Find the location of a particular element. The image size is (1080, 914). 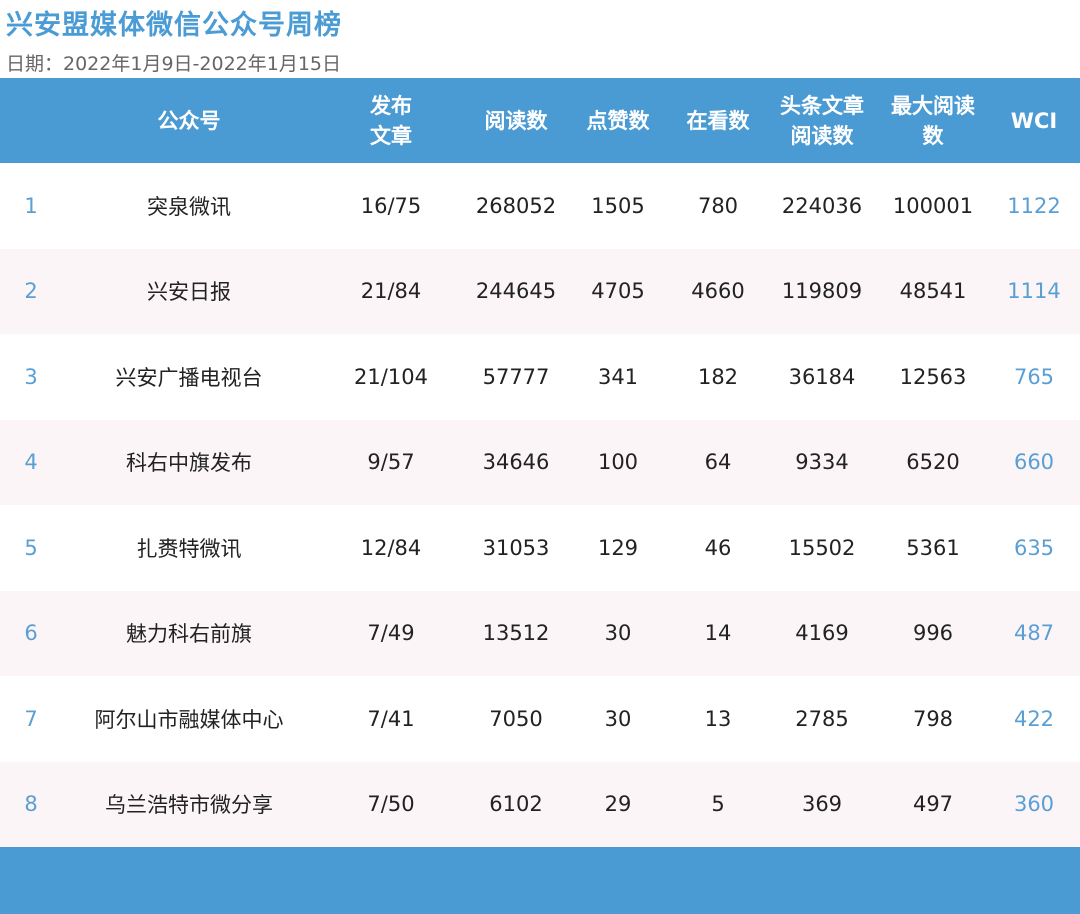

header-max-reads-line2: 数 is located at coordinates (933, 135).